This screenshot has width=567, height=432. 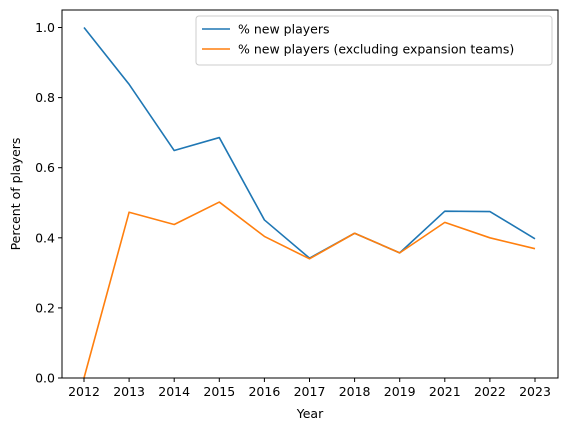 I want to click on x-tick-label: 2014, so click(x=174, y=391).